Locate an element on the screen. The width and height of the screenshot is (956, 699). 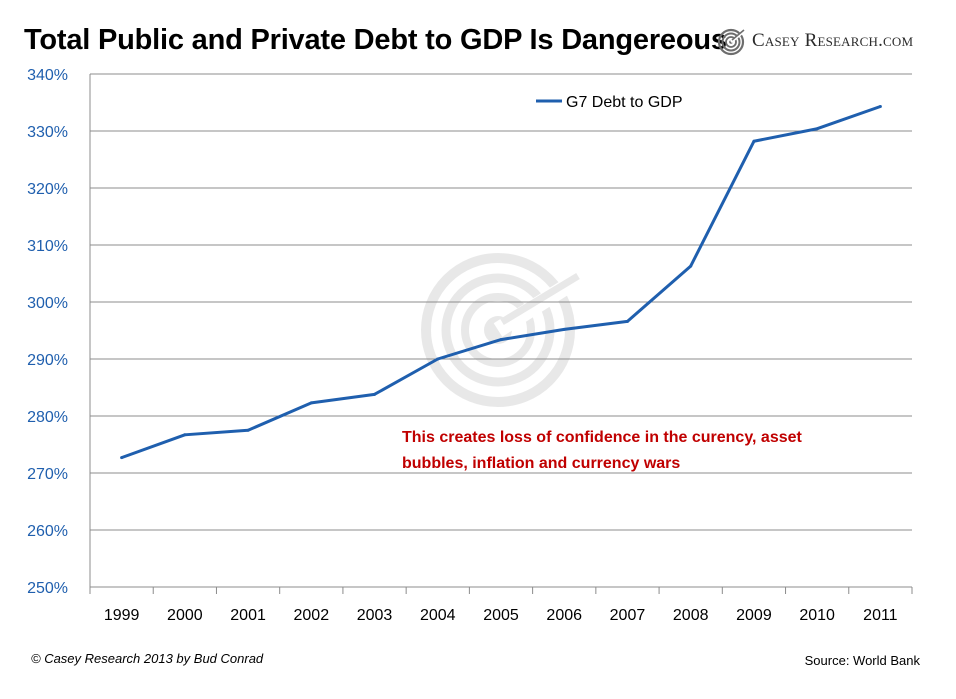
x-tick-label: 2005 is located at coordinates (501, 615).